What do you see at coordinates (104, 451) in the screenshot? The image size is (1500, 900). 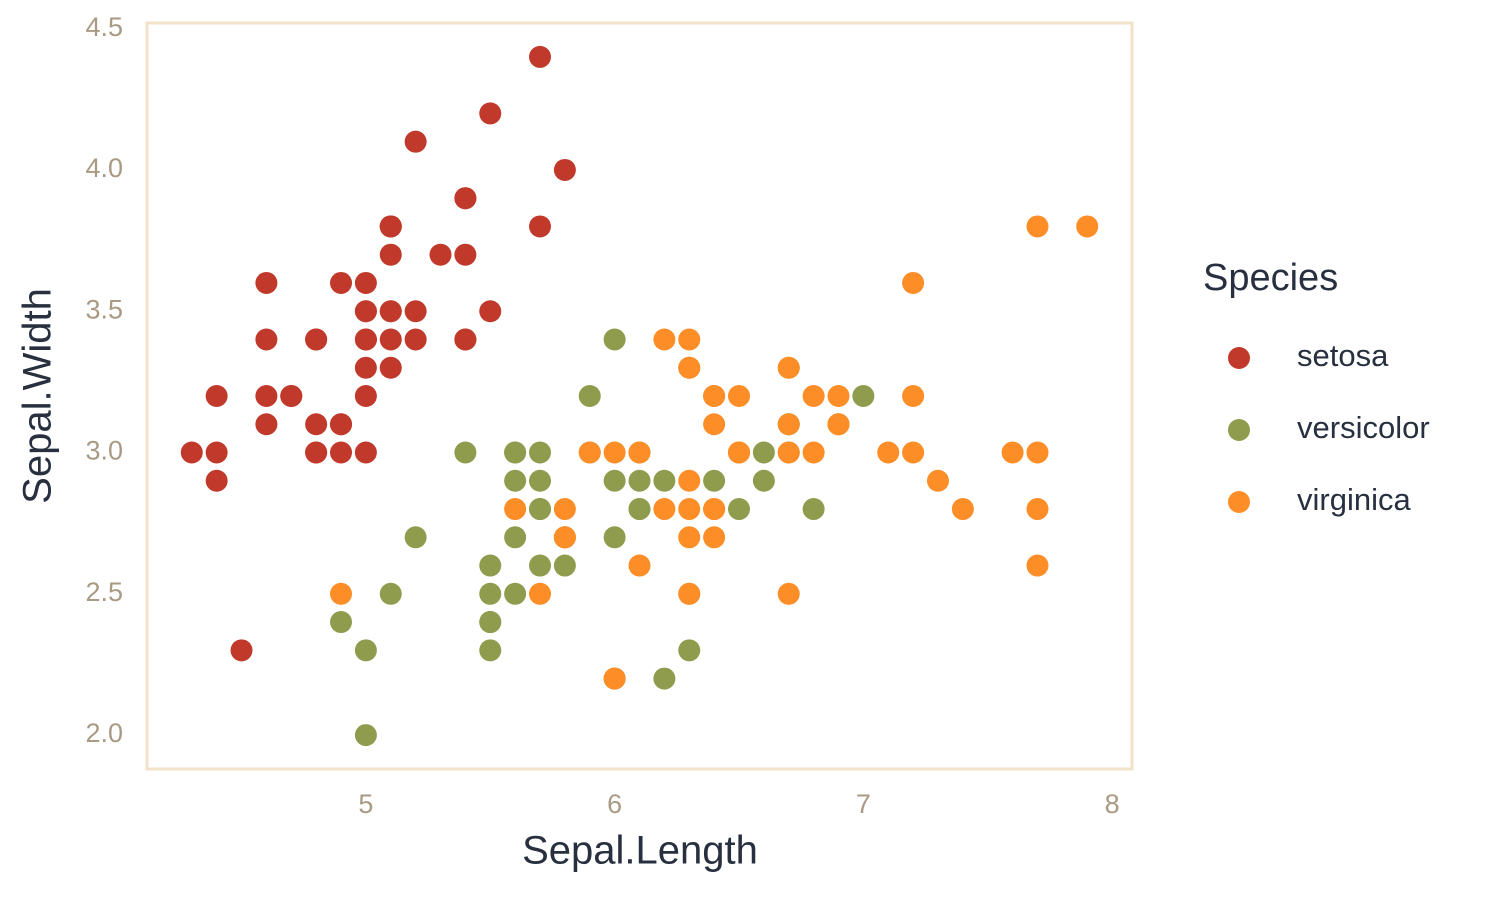 I see `y-tick-label: 3.0` at bounding box center [104, 451].